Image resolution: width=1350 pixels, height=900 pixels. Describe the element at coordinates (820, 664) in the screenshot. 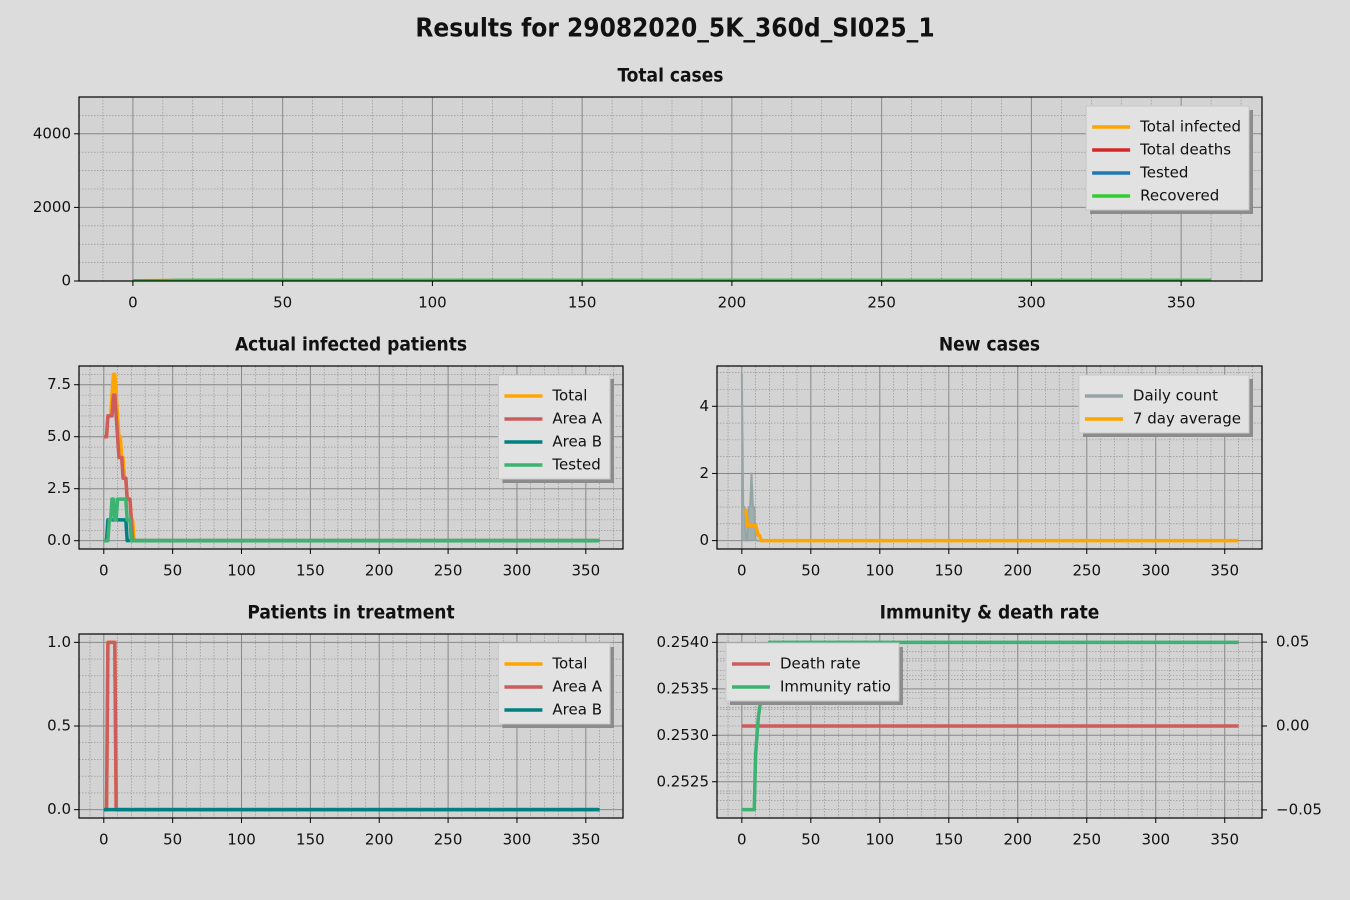

I see `legend-label: Death rate` at that location.